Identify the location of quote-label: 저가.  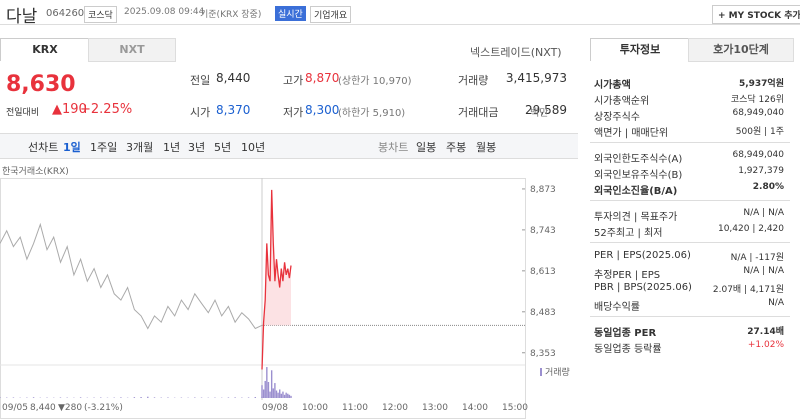
(293, 112).